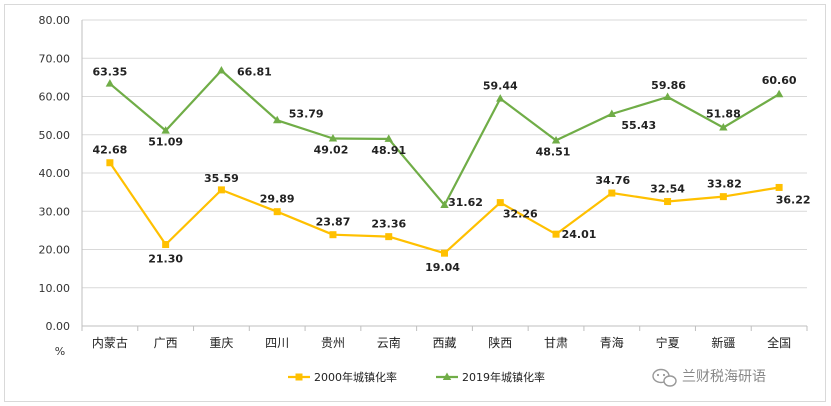  Describe the element at coordinates (500, 342) in the screenshot. I see `x-tick-label: 陕西` at that location.